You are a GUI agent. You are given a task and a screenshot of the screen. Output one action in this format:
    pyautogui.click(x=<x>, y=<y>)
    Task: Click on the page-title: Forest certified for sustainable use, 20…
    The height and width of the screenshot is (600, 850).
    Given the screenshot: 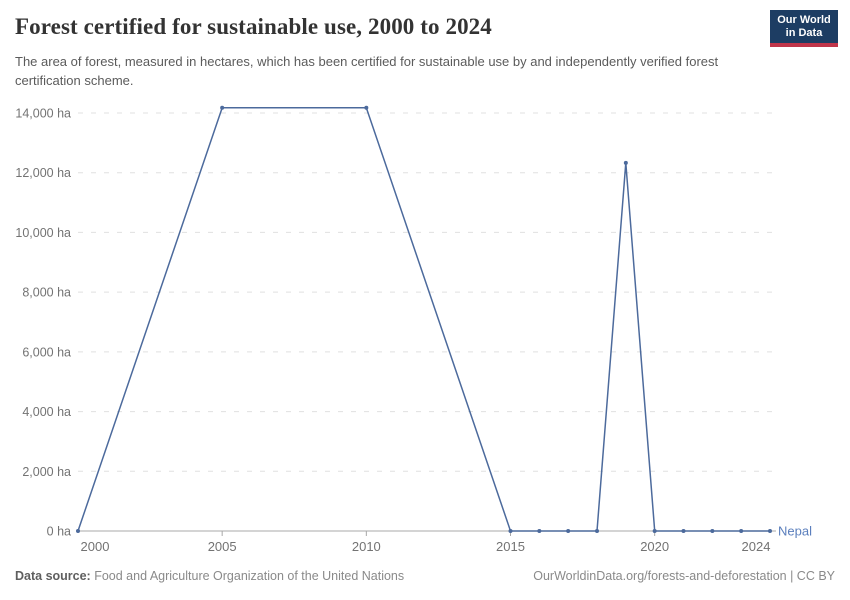 What is the action you would take?
    pyautogui.click(x=253, y=26)
    